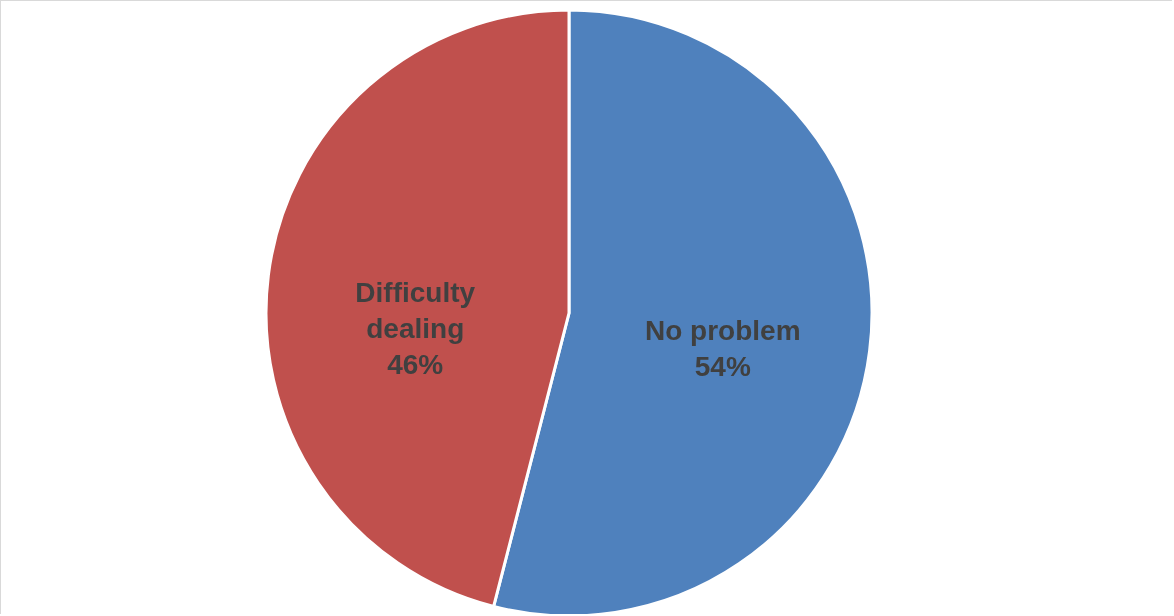 Image resolution: width=1174 pixels, height=616 pixels. I want to click on slice-label: Difficulty dealing, so click(415, 310).